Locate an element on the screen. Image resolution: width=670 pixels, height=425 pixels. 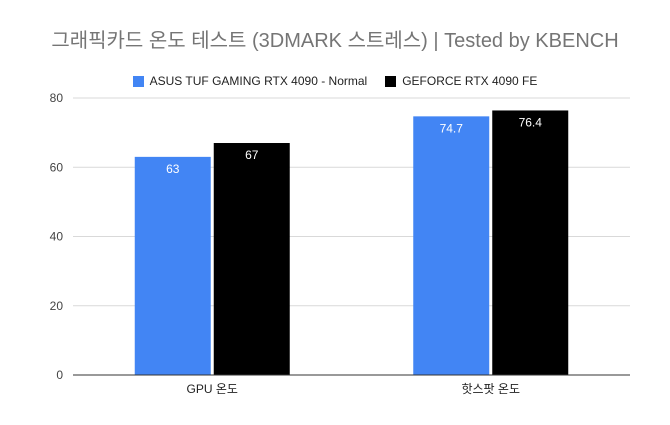
y-tick-label-80: 80 is located at coordinates (57, 98).